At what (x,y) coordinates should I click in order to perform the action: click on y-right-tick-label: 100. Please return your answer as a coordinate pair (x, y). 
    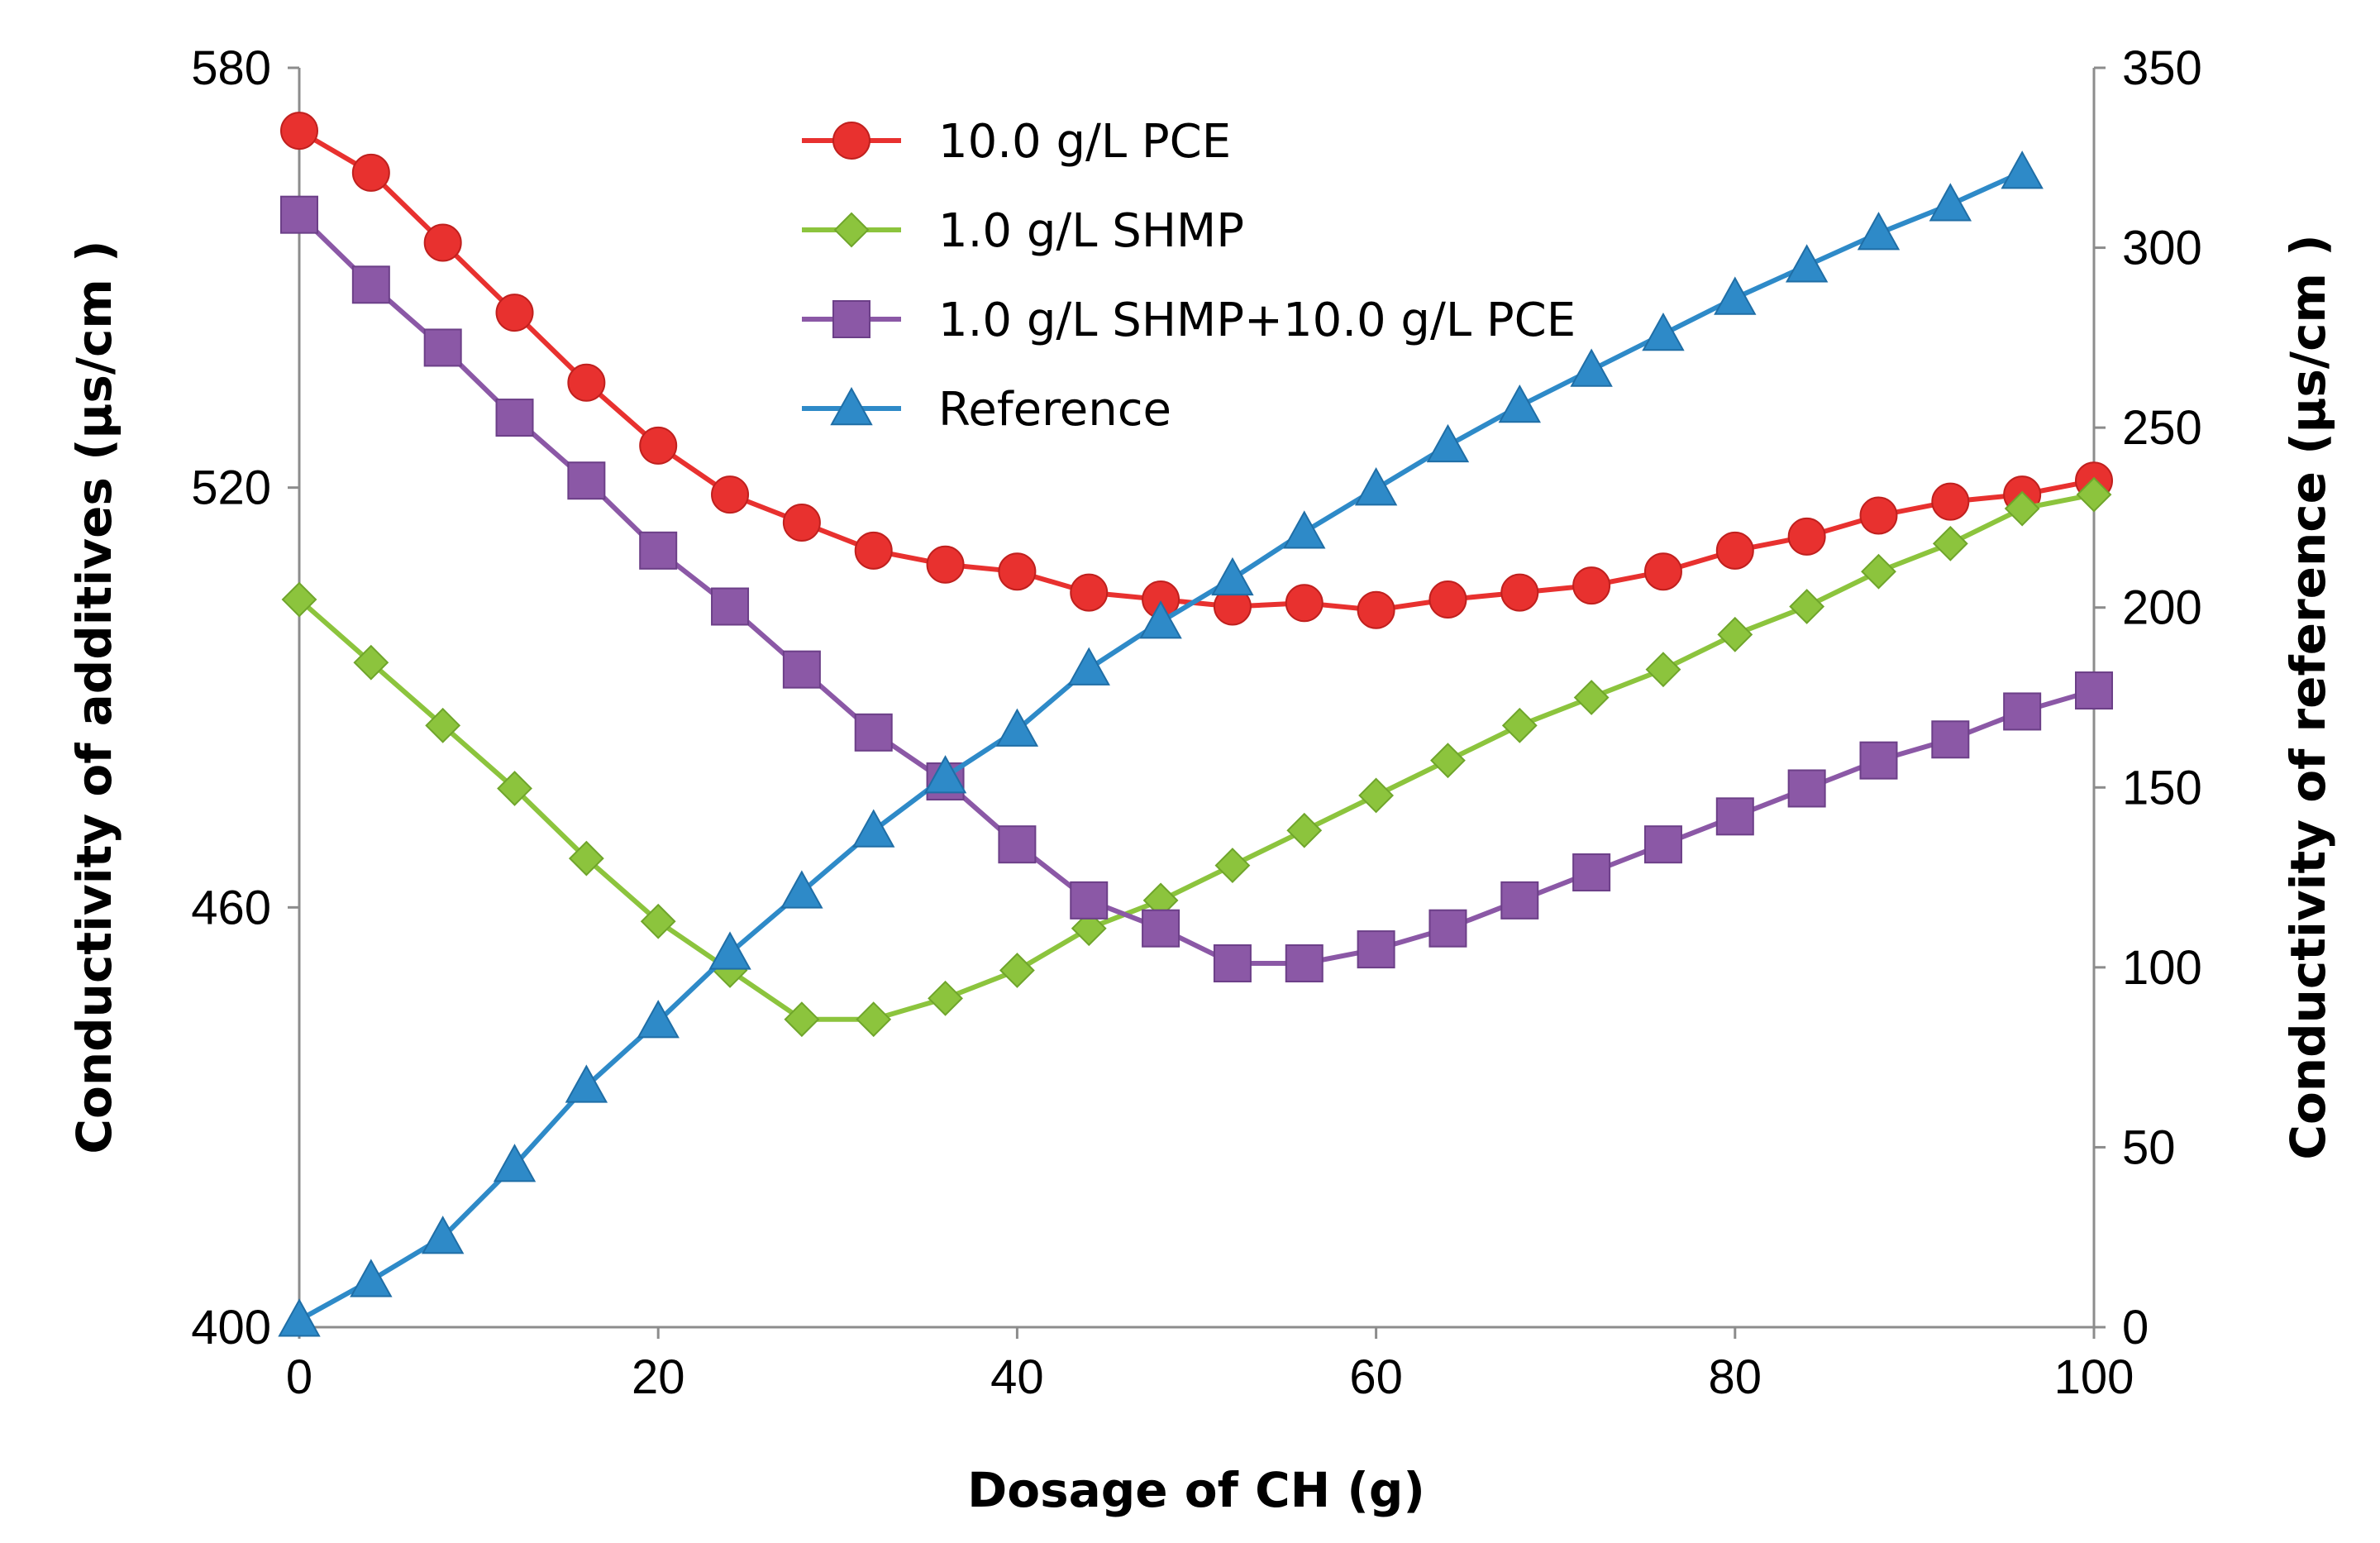
    Looking at the image, I should click on (2162, 968).